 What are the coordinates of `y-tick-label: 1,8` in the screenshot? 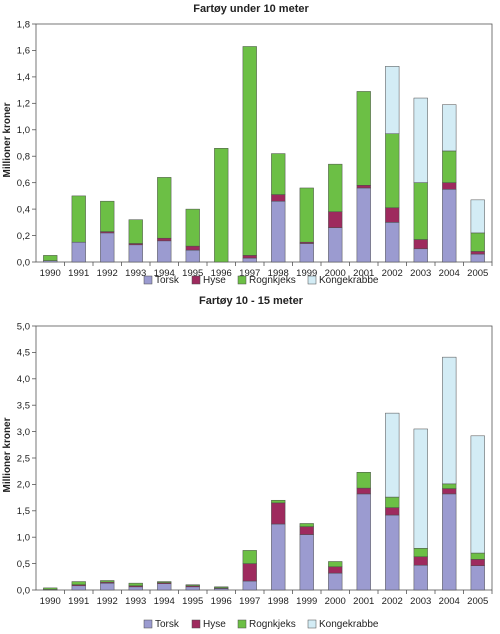 It's located at (23, 24).